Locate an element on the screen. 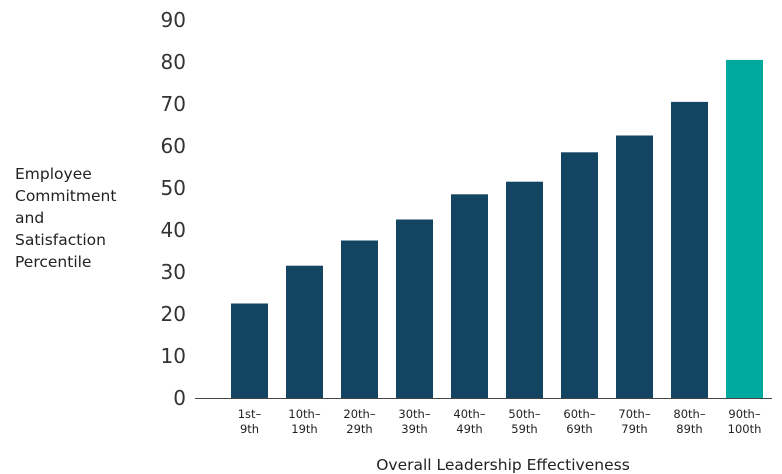  x-tick-label: 50th– is located at coordinates (524, 414).